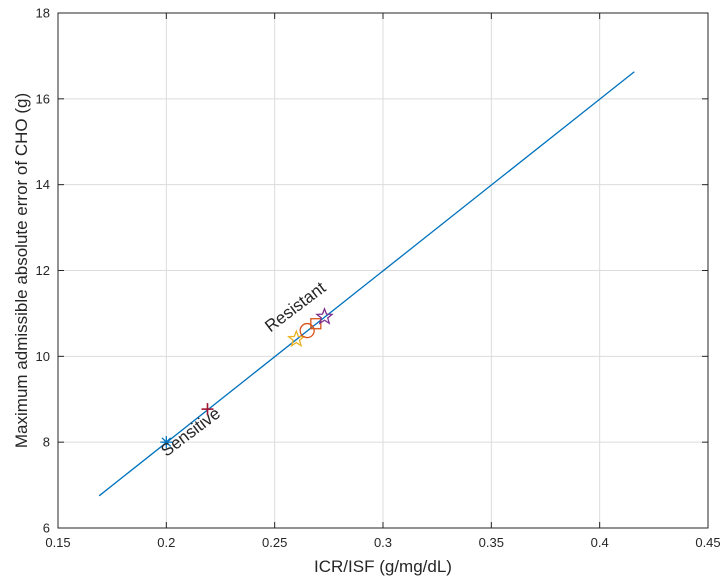 Image resolution: width=725 pixels, height=578 pixels. Describe the element at coordinates (43, 184) in the screenshot. I see `y-tick-label: 14` at that location.